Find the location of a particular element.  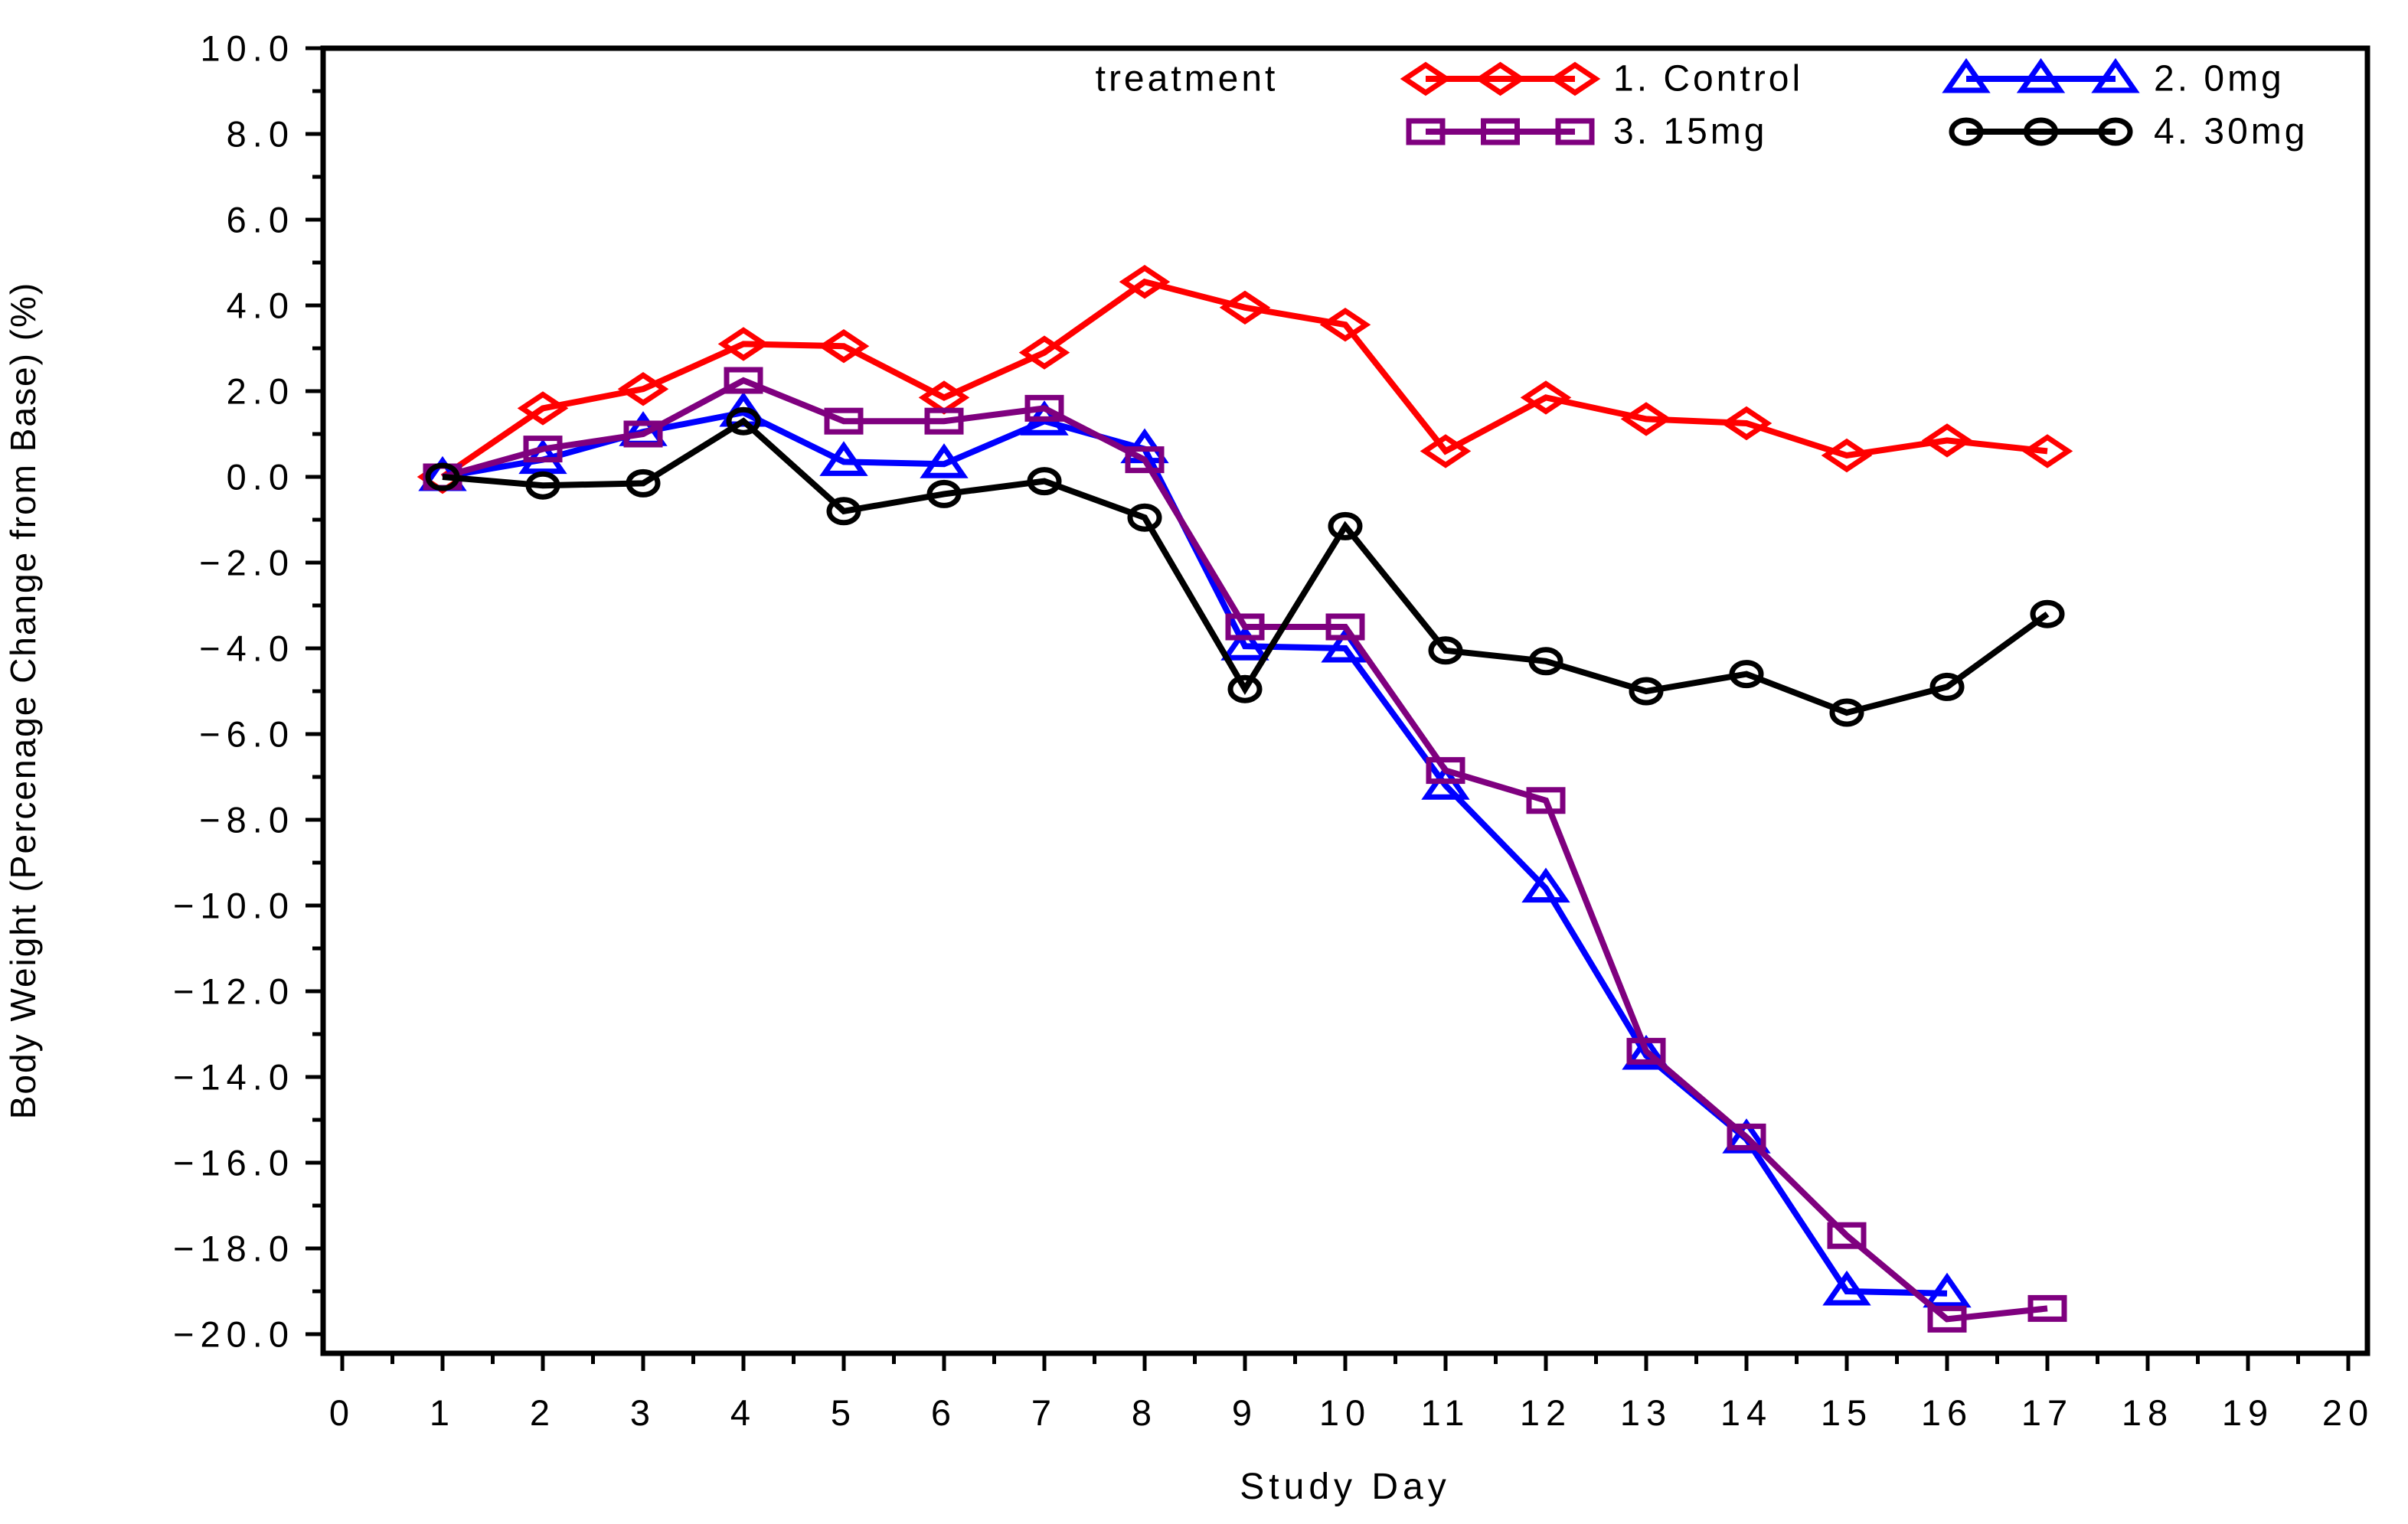

x-tick-label: 17 is located at coordinates (2047, 1412).